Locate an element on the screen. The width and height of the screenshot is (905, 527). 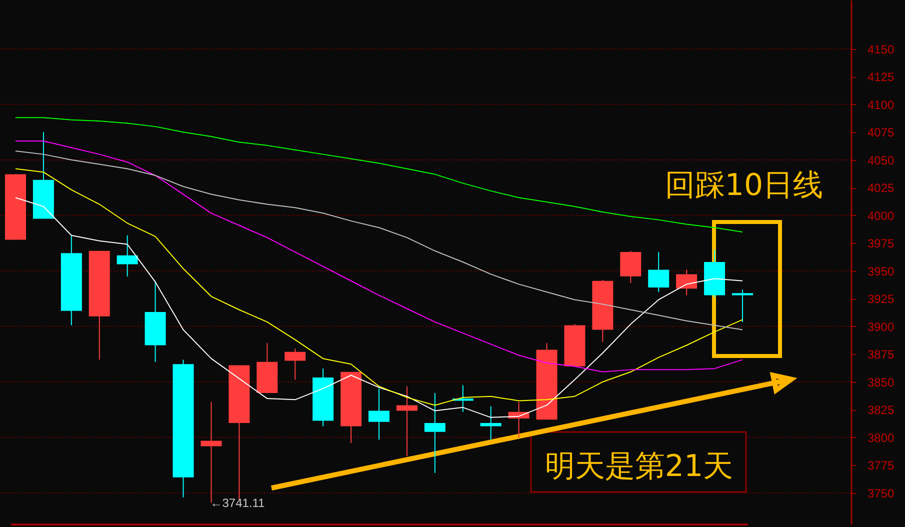
annotation: 回踩10日线 is located at coordinates (744, 185).